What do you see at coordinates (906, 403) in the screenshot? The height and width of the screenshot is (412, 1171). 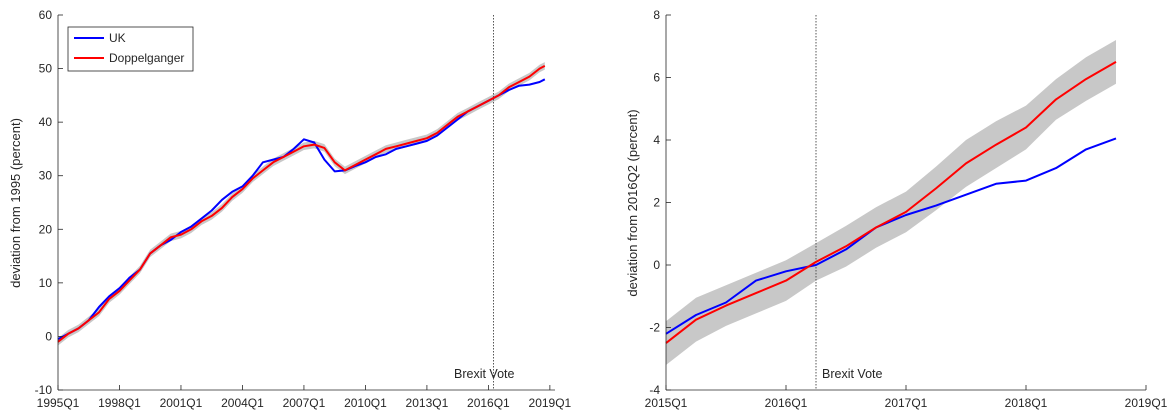 I see `right-x-tick-label: 2017Q1` at bounding box center [906, 403].